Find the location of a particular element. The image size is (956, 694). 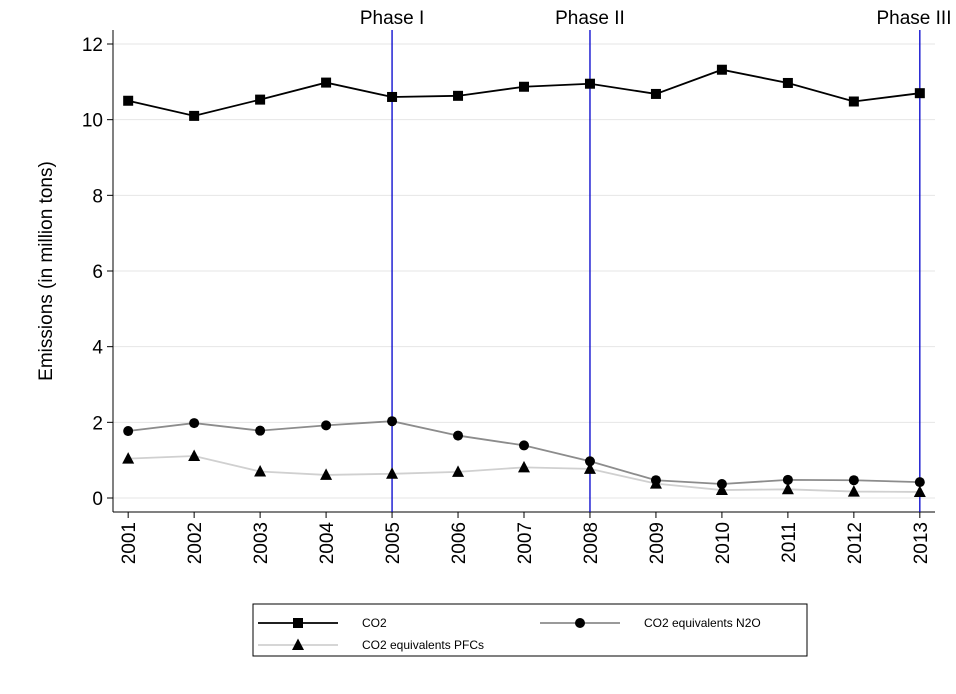

phase-label: Phase I is located at coordinates (392, 18).